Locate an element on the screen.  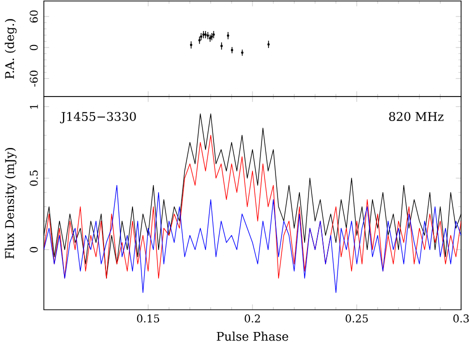
x-axis-title: Pulse Phase is located at coordinates (252, 337).